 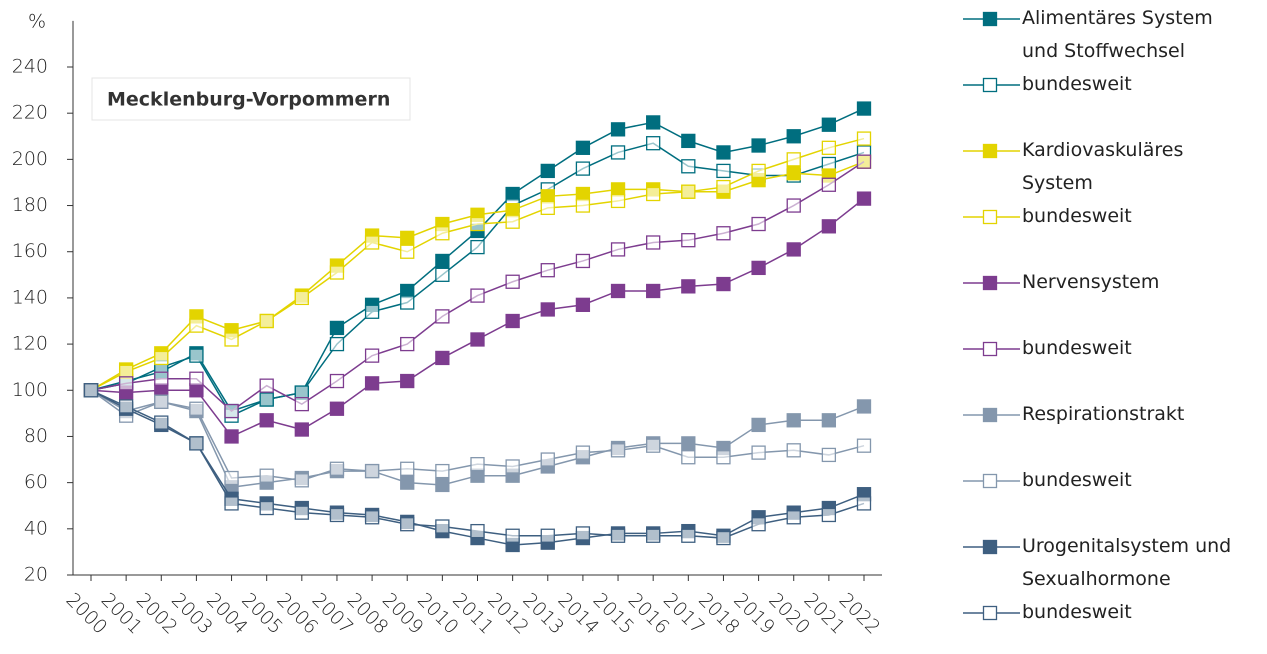 What do you see at coordinates (30, 159) in the screenshot?
I see `y-tick-label: 200` at bounding box center [30, 159].